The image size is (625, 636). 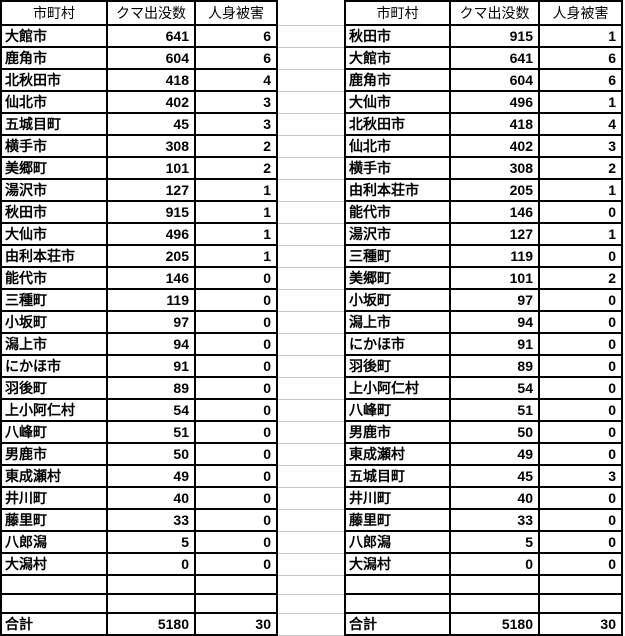 I want to click on data-row: 八郎潟 5 0 八郎潟 5 0, so click(x=312, y=542).